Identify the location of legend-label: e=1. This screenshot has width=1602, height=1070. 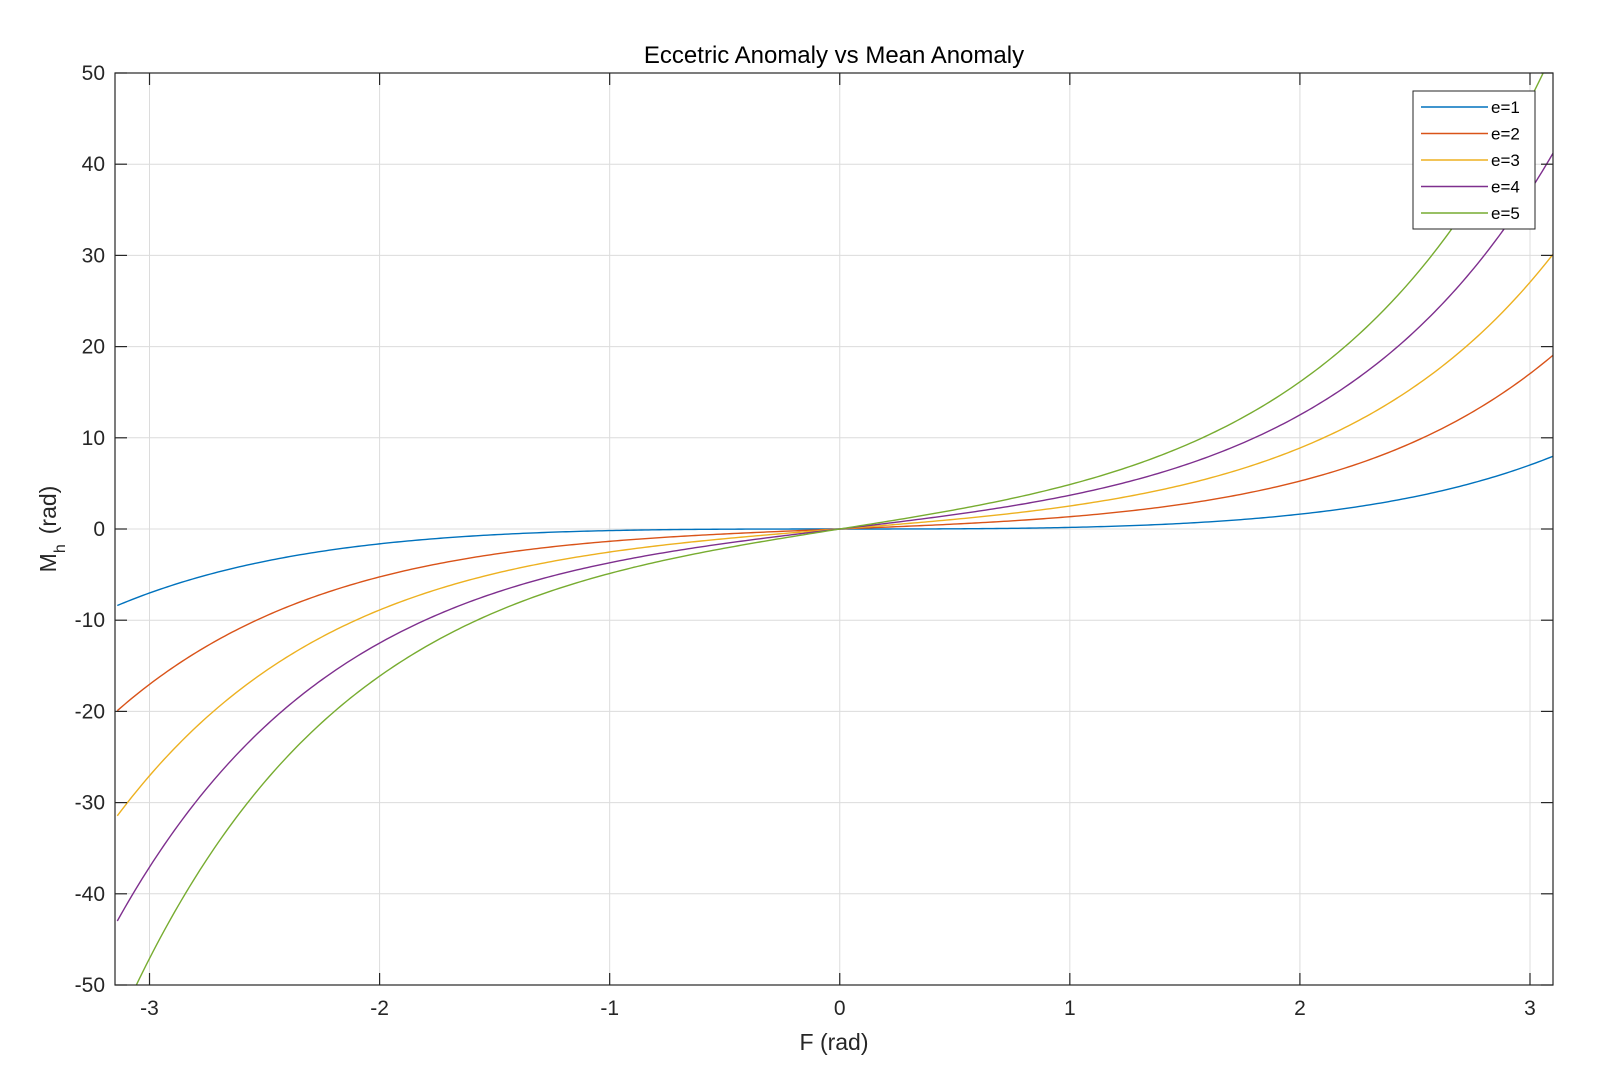
(1505, 107).